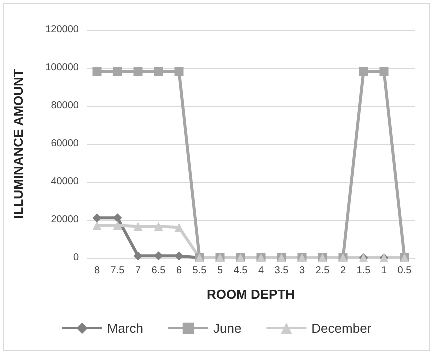  I want to click on x-tick-label: 6, so click(179, 271).